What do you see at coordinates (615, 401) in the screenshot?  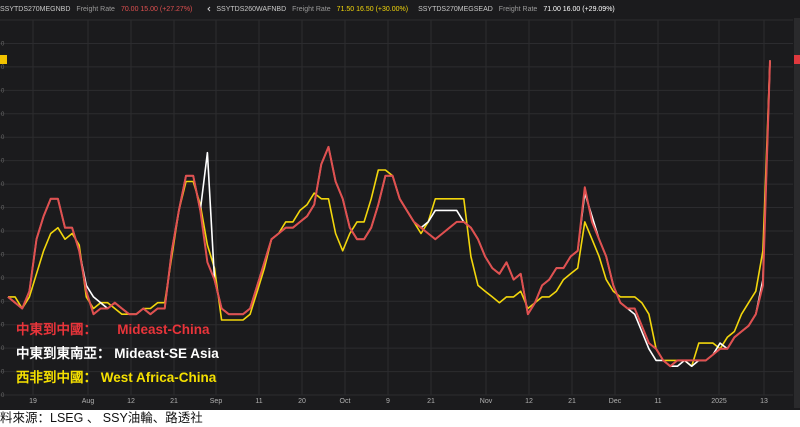 I see `x-tick-label: Dec` at bounding box center [615, 401].